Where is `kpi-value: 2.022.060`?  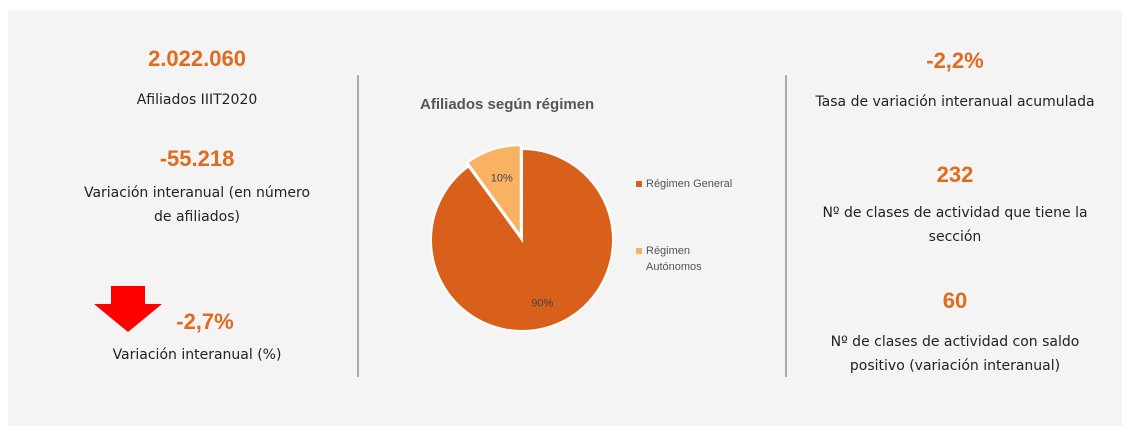 kpi-value: 2.022.060 is located at coordinates (197, 58).